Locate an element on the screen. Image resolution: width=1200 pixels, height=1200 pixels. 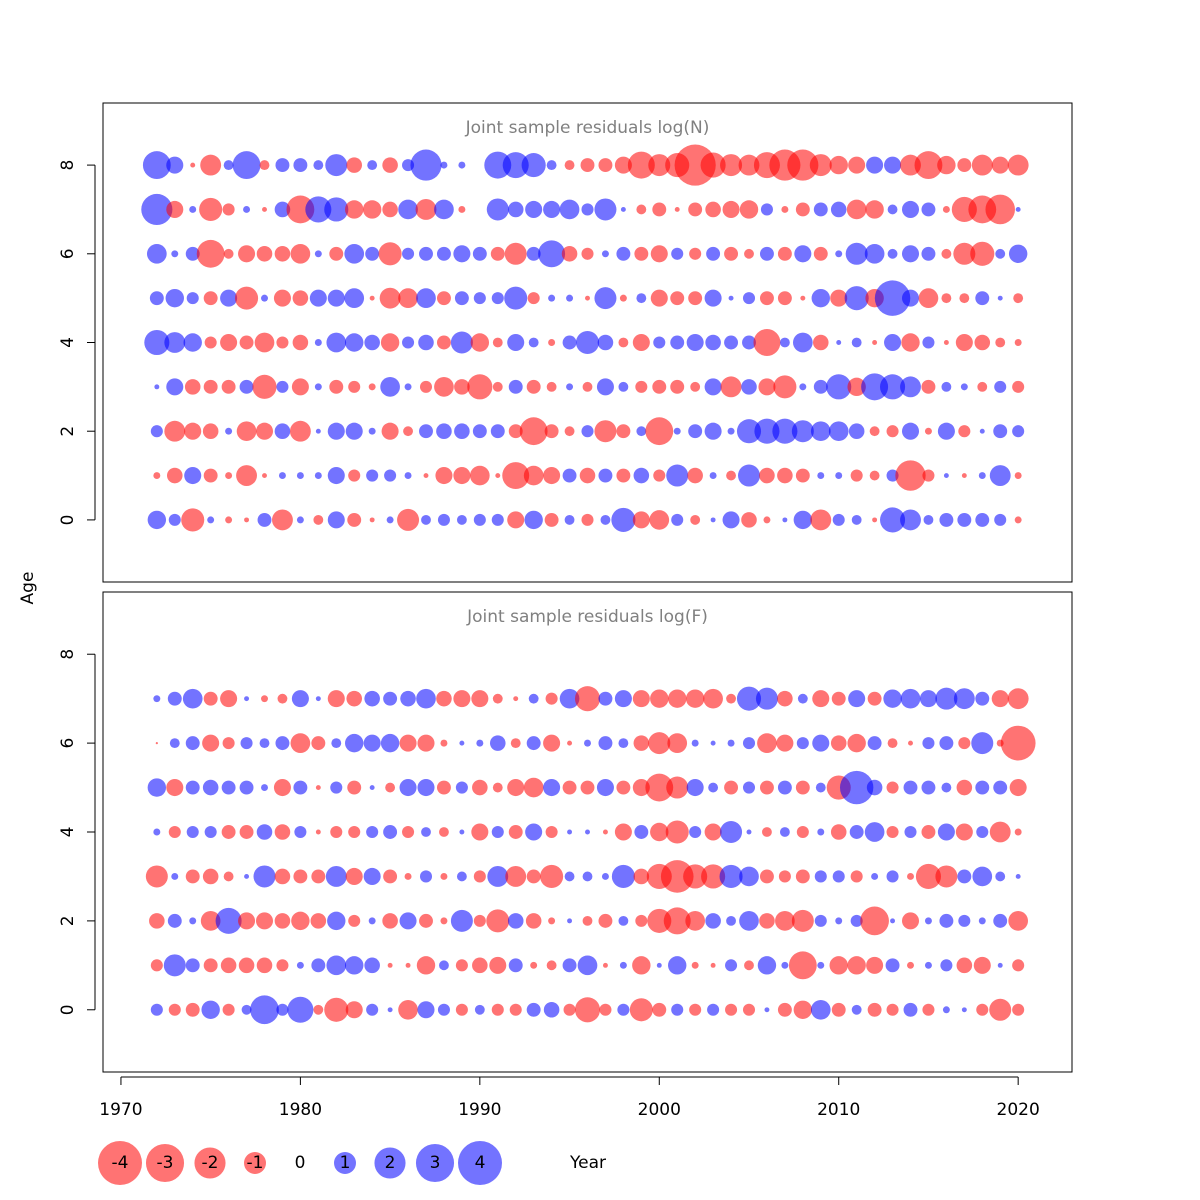
legend-label: 0 is located at coordinates (300, 1163).